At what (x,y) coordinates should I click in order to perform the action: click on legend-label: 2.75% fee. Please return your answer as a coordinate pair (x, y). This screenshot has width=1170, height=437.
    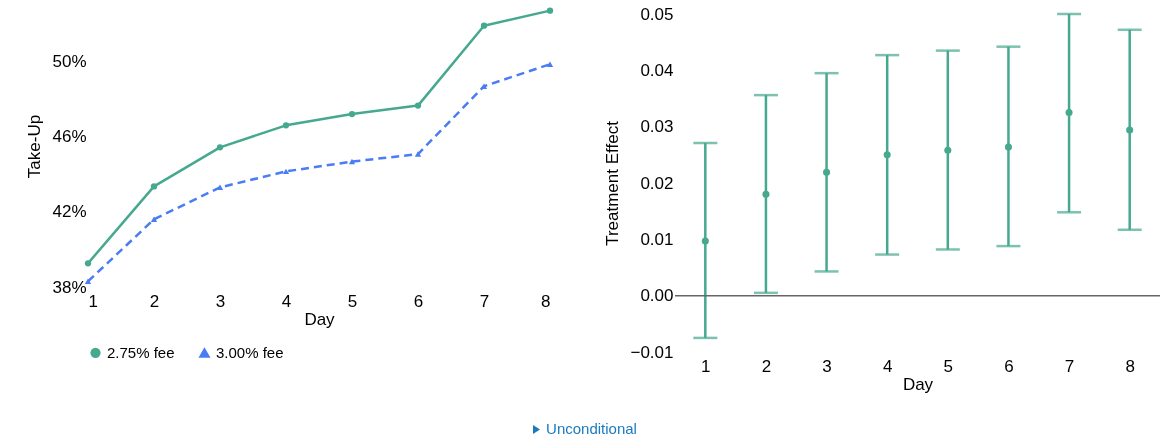
    Looking at the image, I should click on (141, 352).